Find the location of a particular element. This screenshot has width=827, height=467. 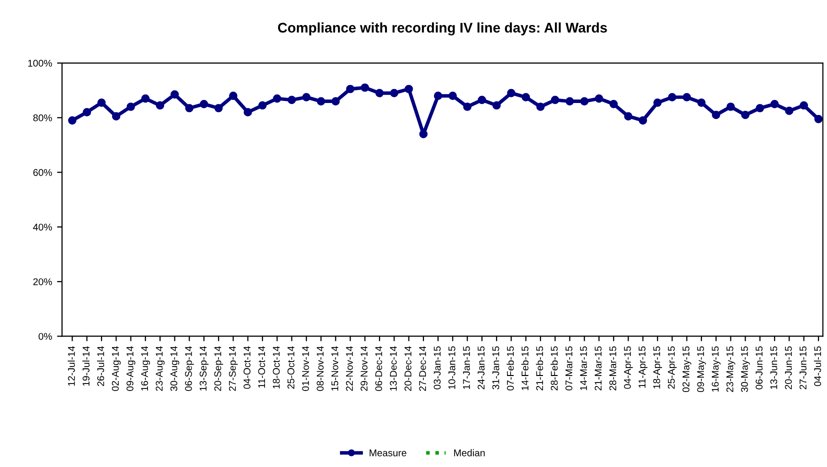

x-tick-label: 17-Jan-15 is located at coordinates (466, 367).